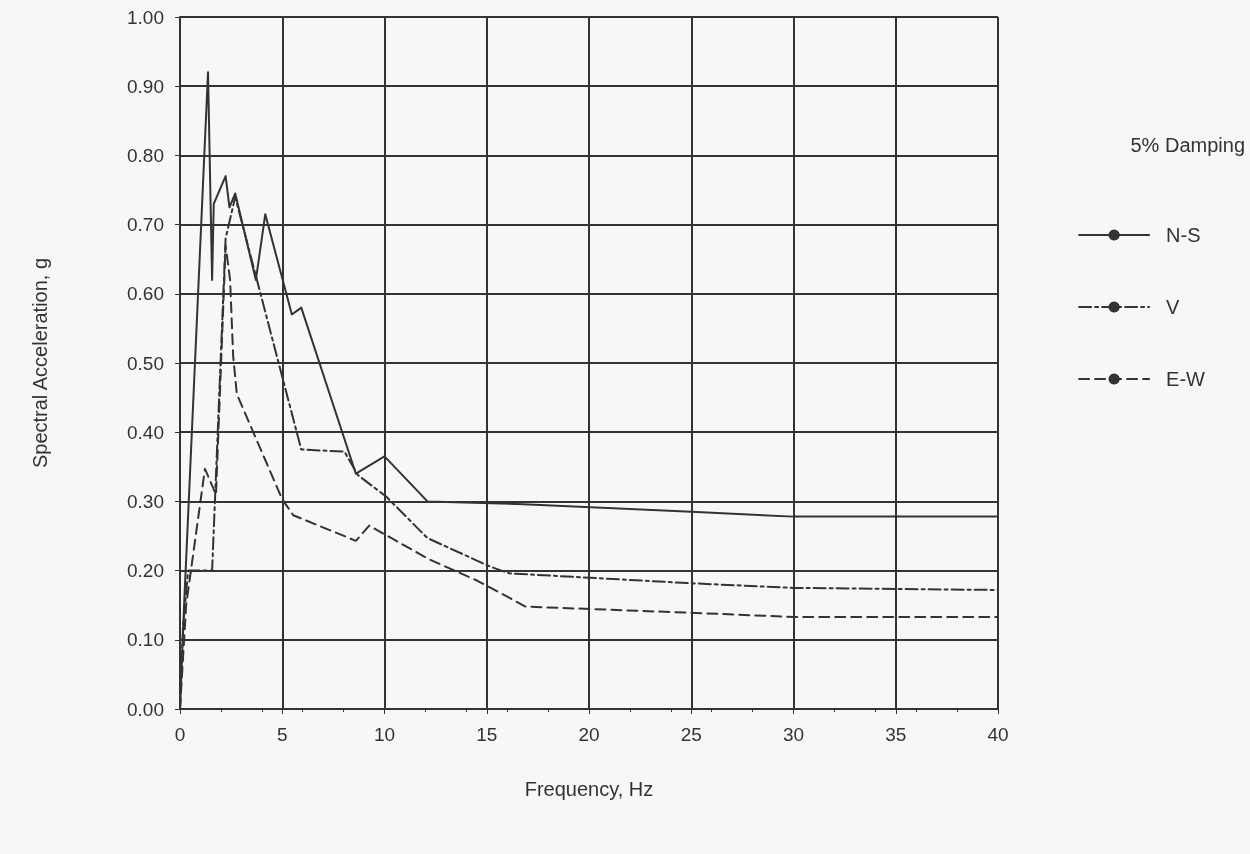  I want to click on y-tick-label: 0.90, so click(145, 86).